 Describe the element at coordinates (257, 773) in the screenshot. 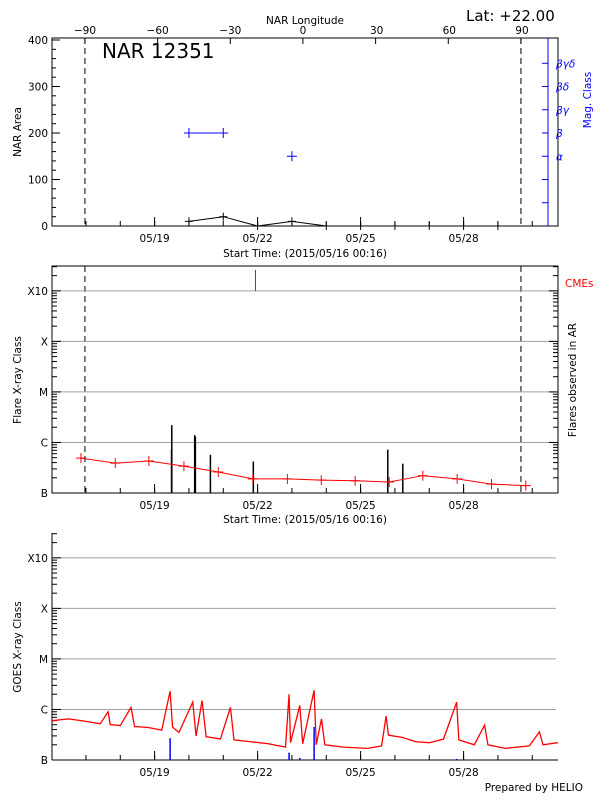

I see `panel3-date-label: 05/22` at that location.